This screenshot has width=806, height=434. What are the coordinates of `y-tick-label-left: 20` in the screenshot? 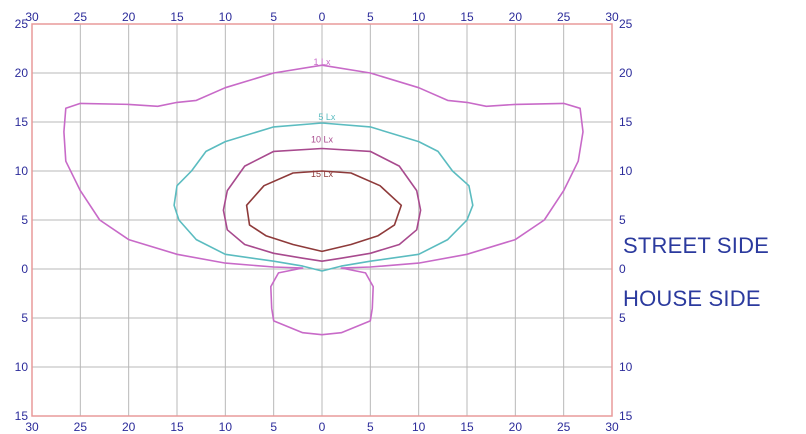 It's located at (22, 73).